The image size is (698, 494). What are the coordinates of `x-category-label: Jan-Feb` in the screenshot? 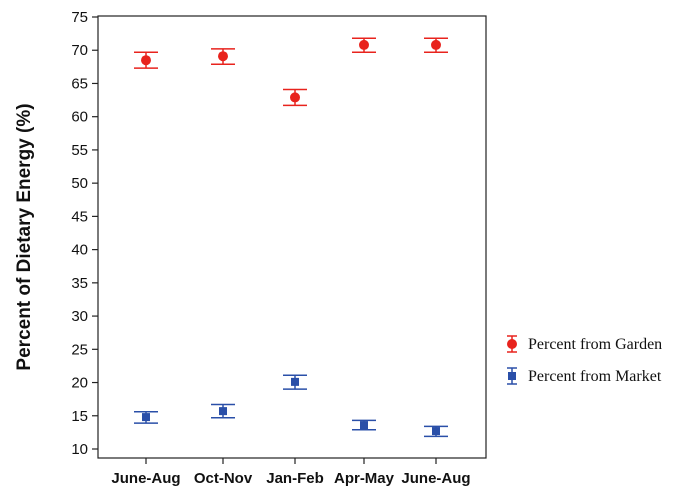 It's located at (295, 478).